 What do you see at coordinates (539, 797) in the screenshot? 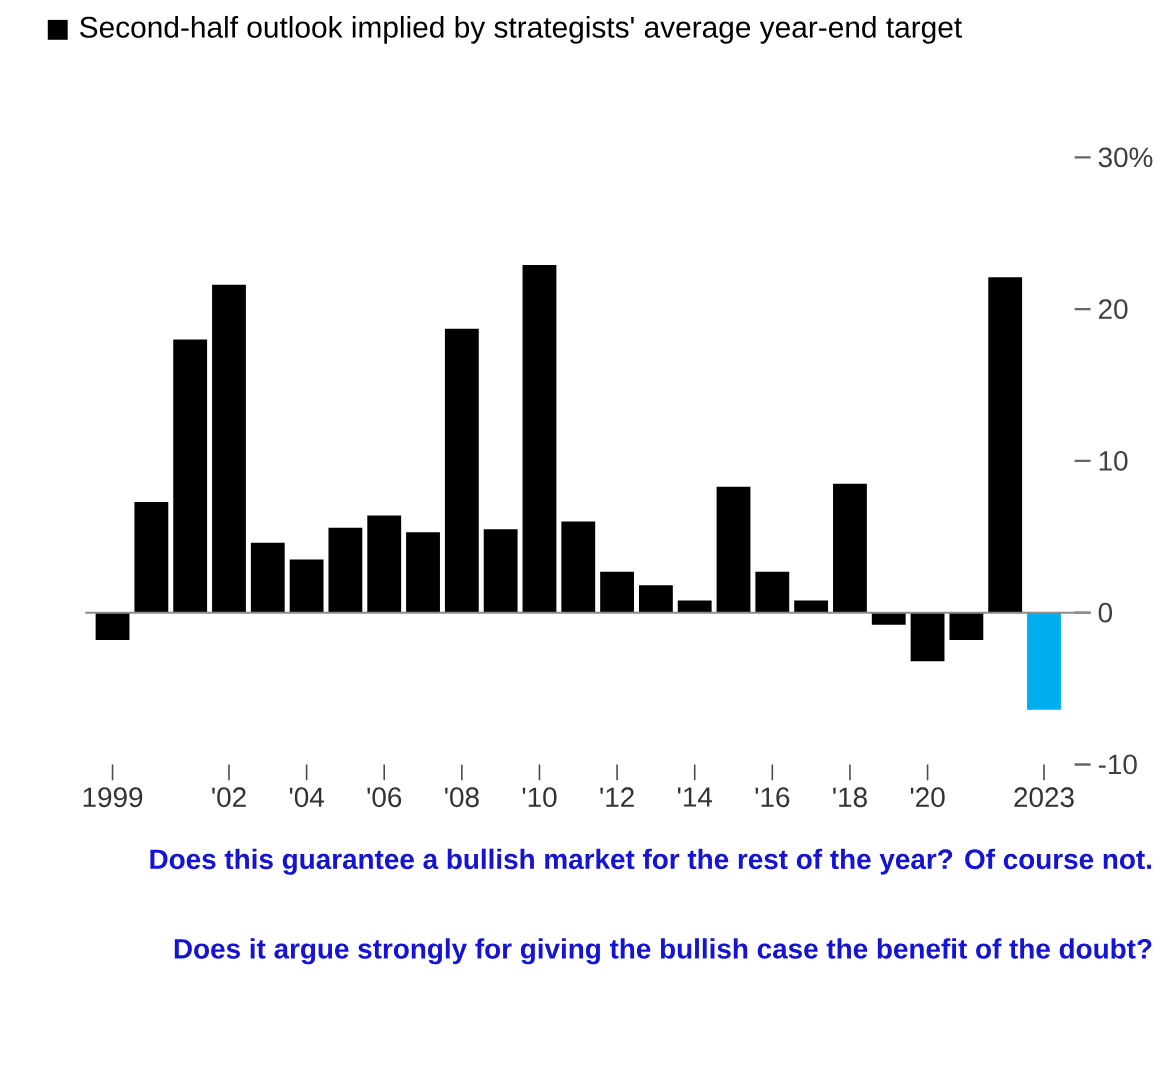
I see `x-tick-label: '10` at bounding box center [539, 797].